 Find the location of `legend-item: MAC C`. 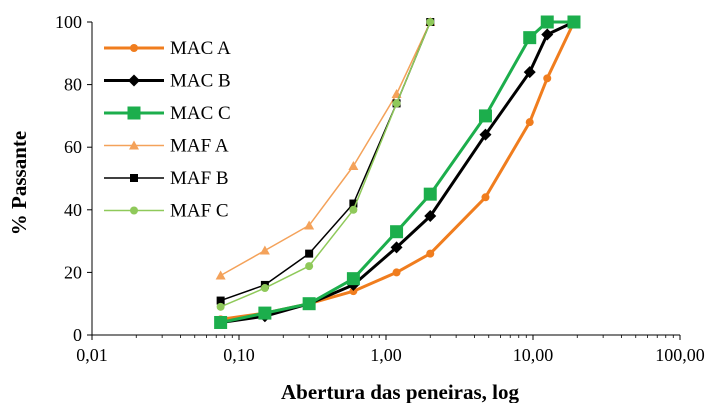

legend-item: MAC C is located at coordinates (167, 113).